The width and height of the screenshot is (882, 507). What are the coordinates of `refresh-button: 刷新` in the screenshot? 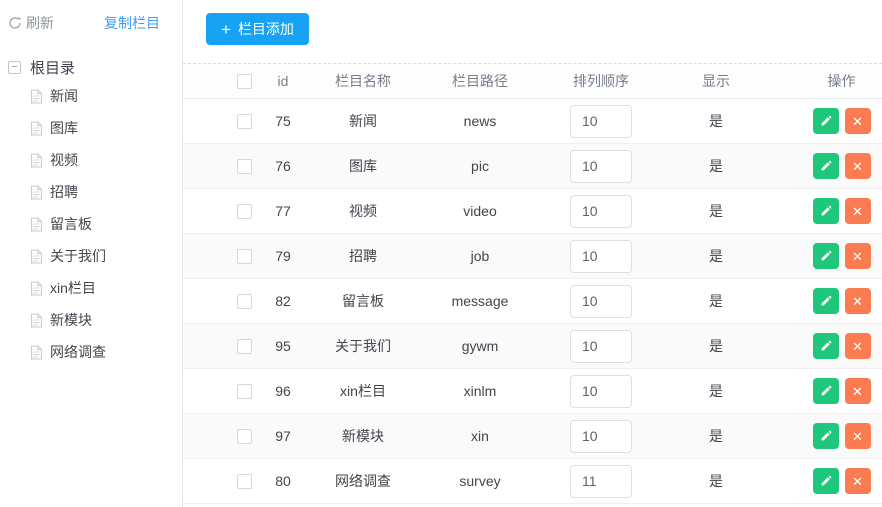 It's located at (31, 23).